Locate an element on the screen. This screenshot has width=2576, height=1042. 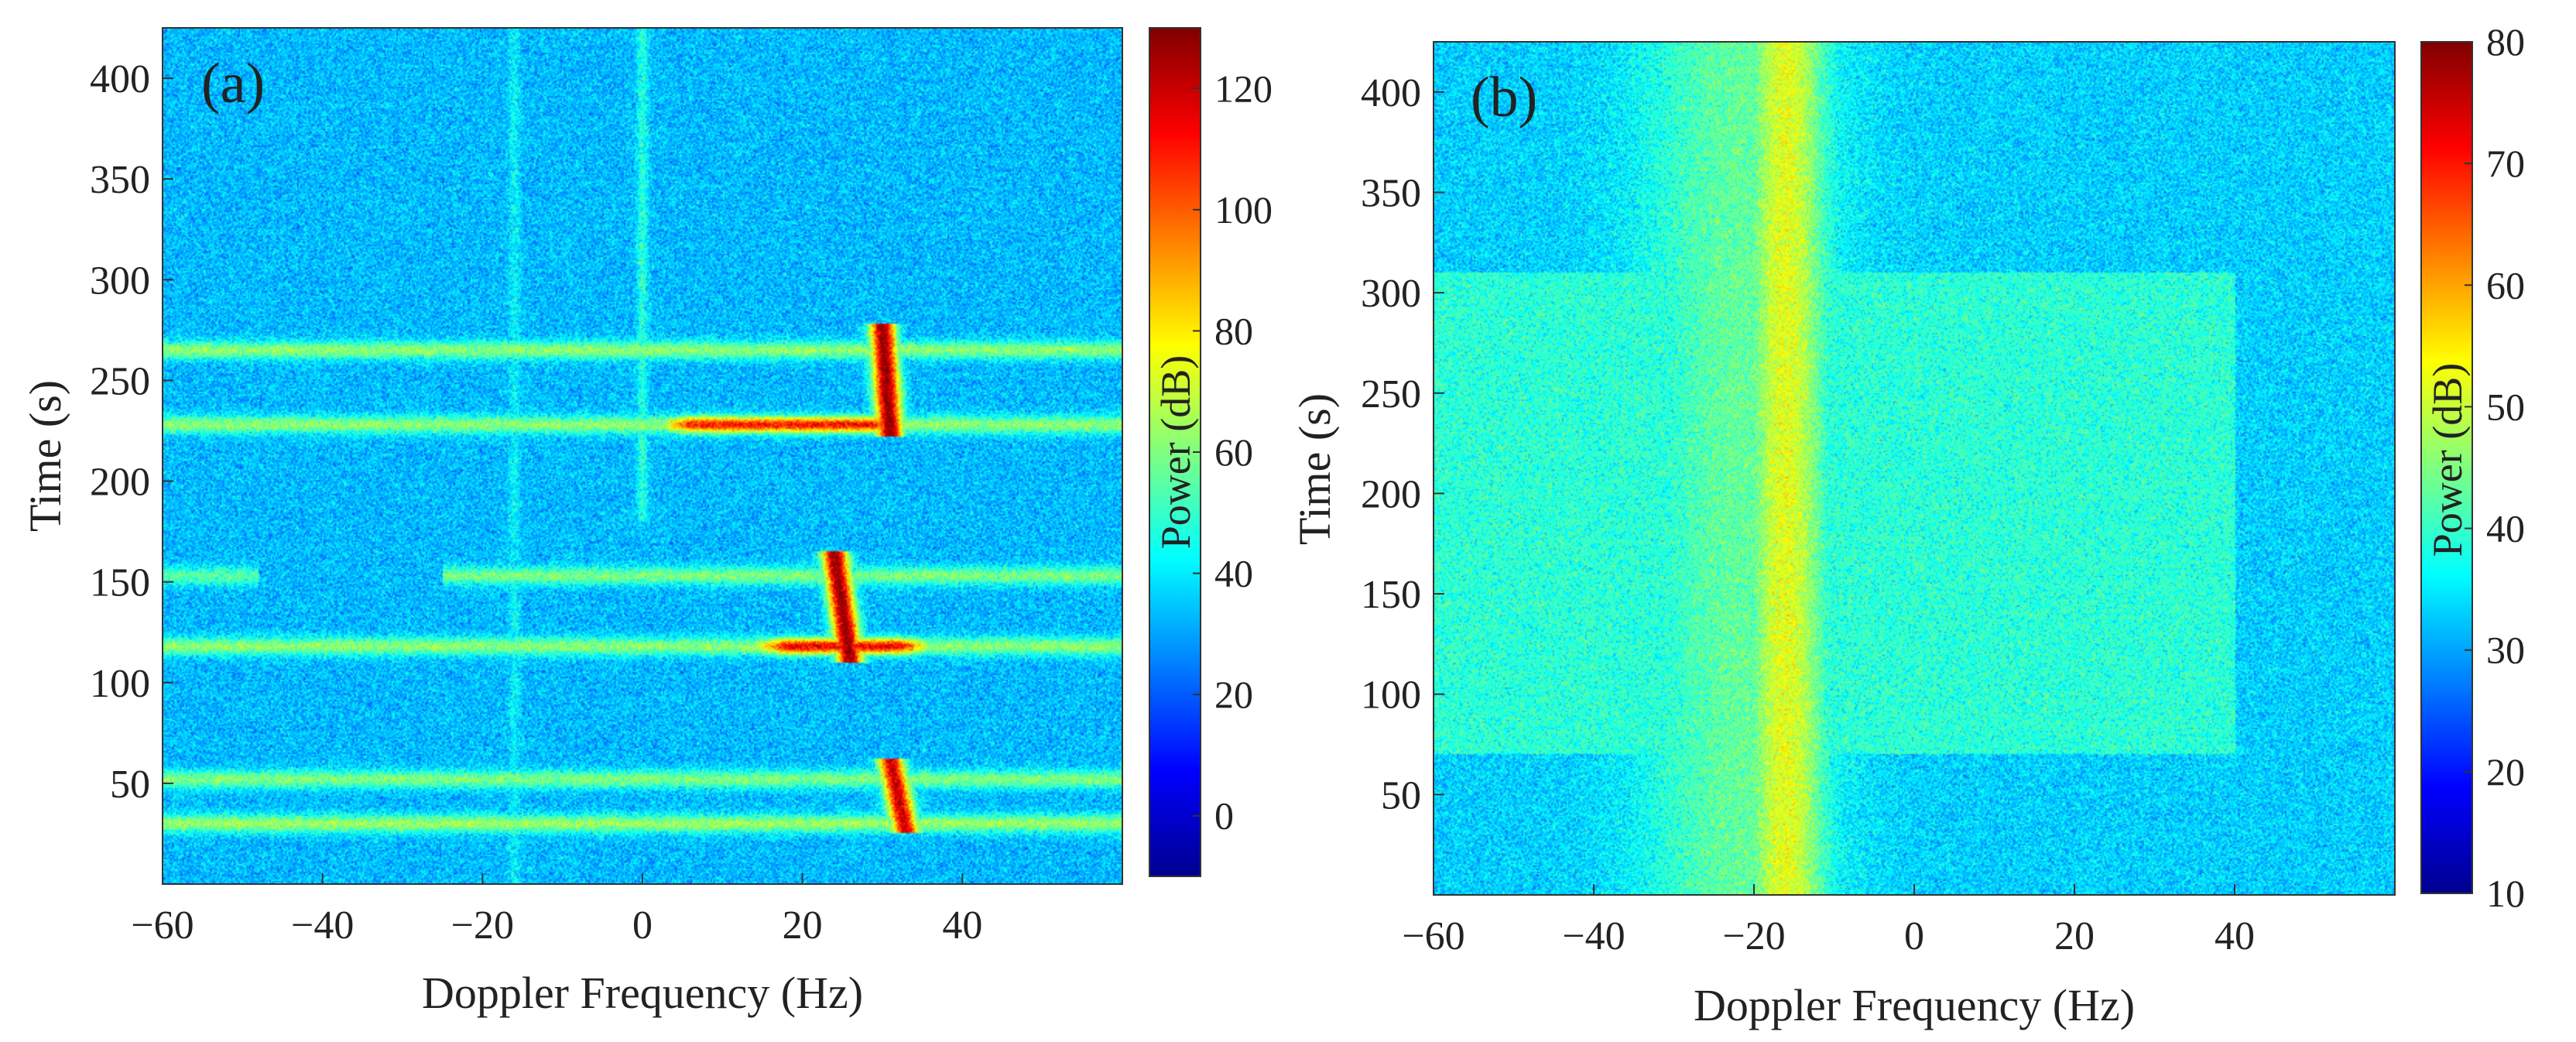
colorbar-b-label: Power (dB) is located at coordinates (2447, 460).